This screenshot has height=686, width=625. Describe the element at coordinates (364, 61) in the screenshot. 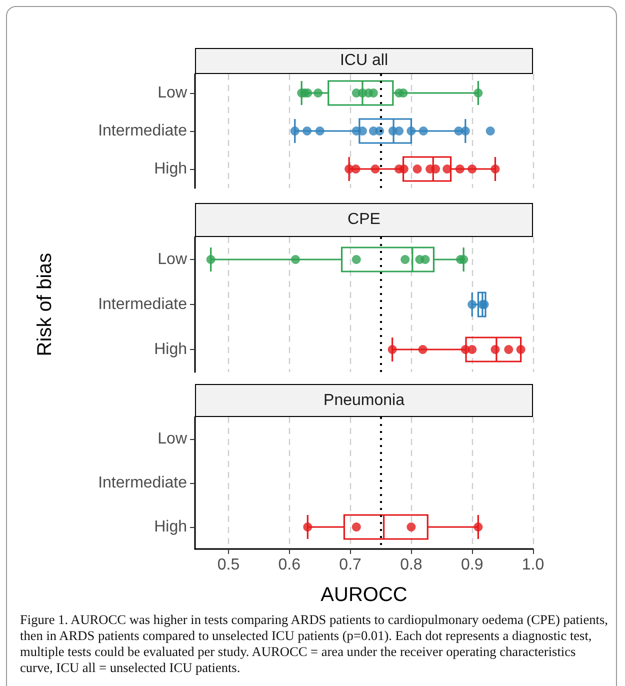

I see `chart-title: ICU all` at that location.